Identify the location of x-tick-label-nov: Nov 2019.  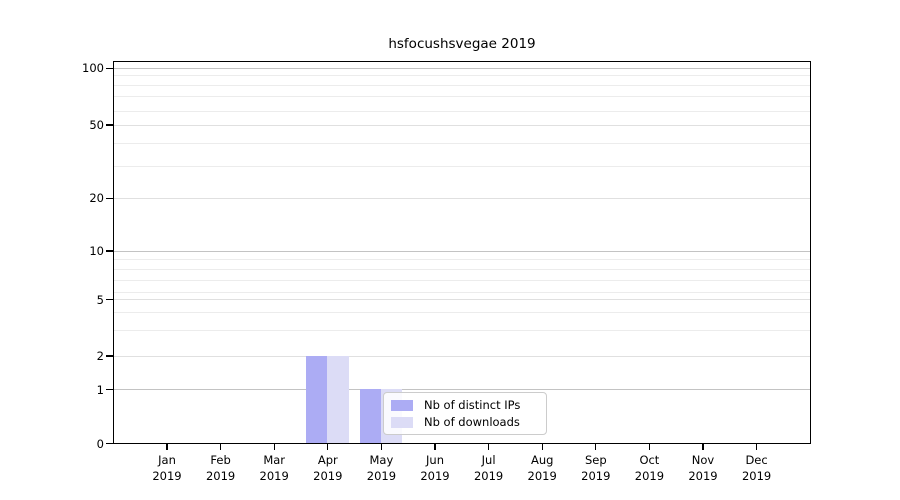
(703, 468).